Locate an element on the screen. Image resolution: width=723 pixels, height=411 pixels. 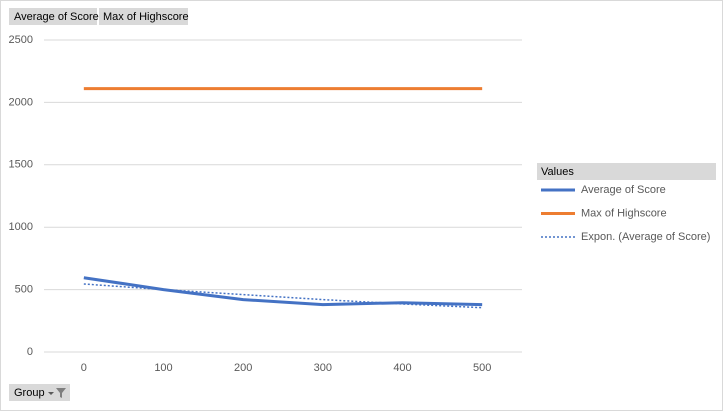
dropdown-icon is located at coordinates (51, 393).